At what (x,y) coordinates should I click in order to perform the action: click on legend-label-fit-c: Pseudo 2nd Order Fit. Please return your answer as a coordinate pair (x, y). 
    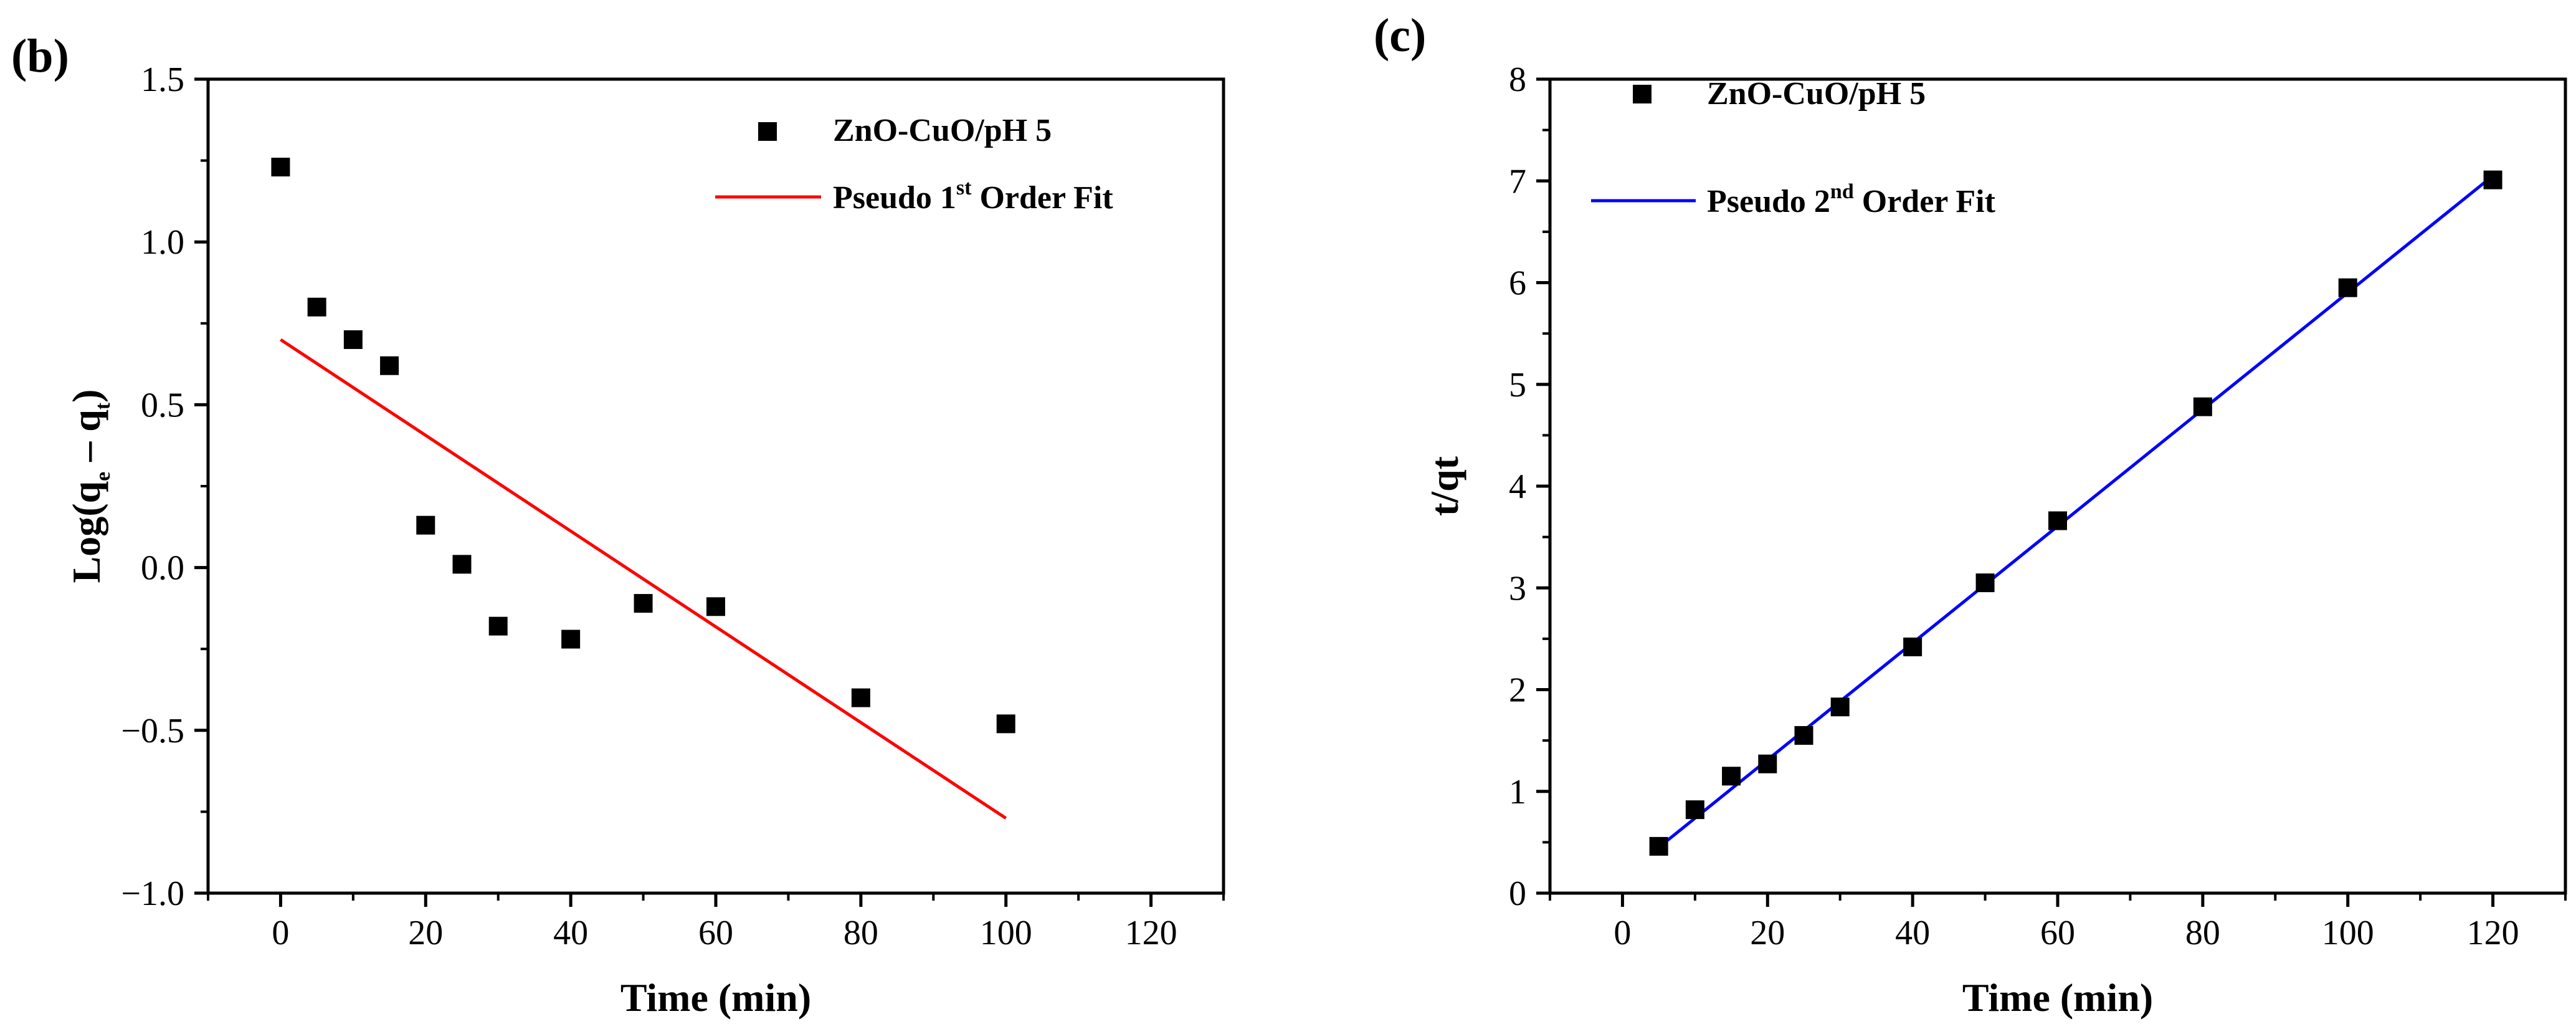
    Looking at the image, I should click on (1851, 199).